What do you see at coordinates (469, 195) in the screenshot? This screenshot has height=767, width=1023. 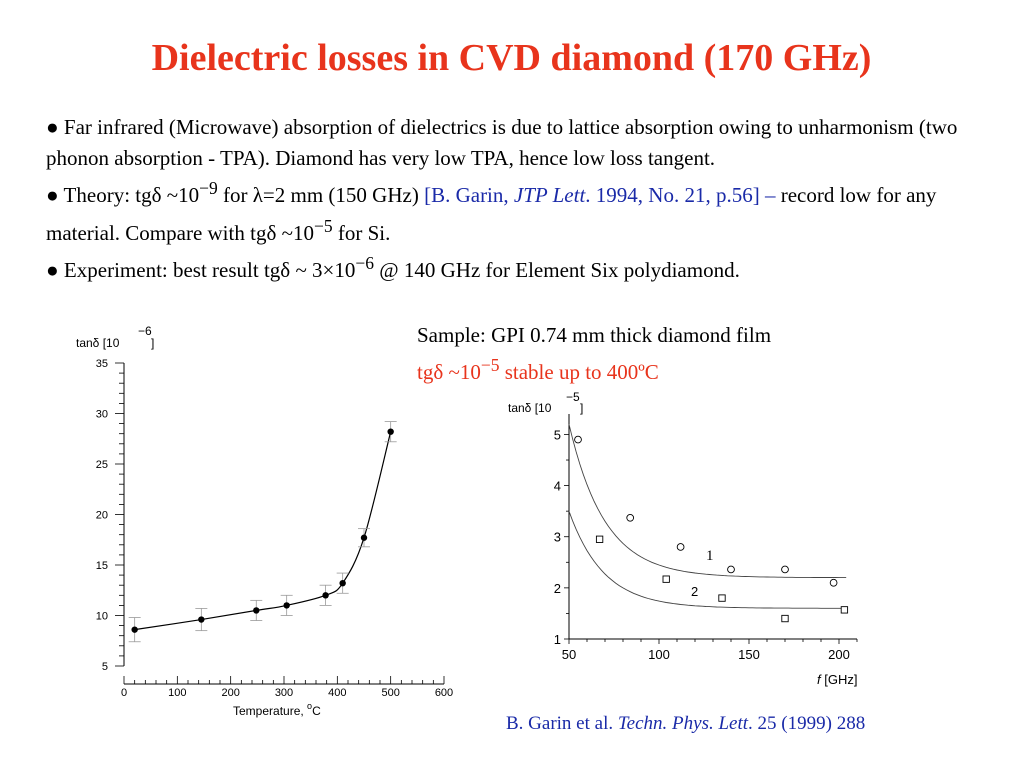 I see `reference-text: [B. Garin,` at bounding box center [469, 195].